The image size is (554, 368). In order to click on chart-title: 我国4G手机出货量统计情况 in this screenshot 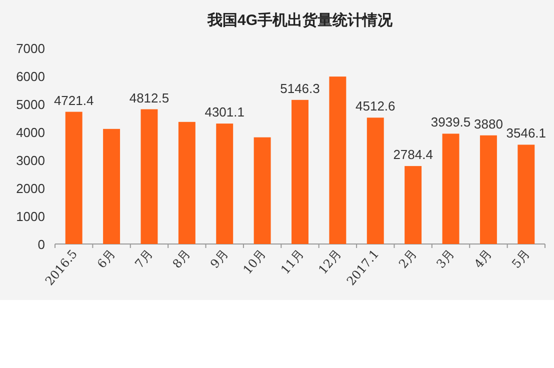, I will do `click(300, 20)`.